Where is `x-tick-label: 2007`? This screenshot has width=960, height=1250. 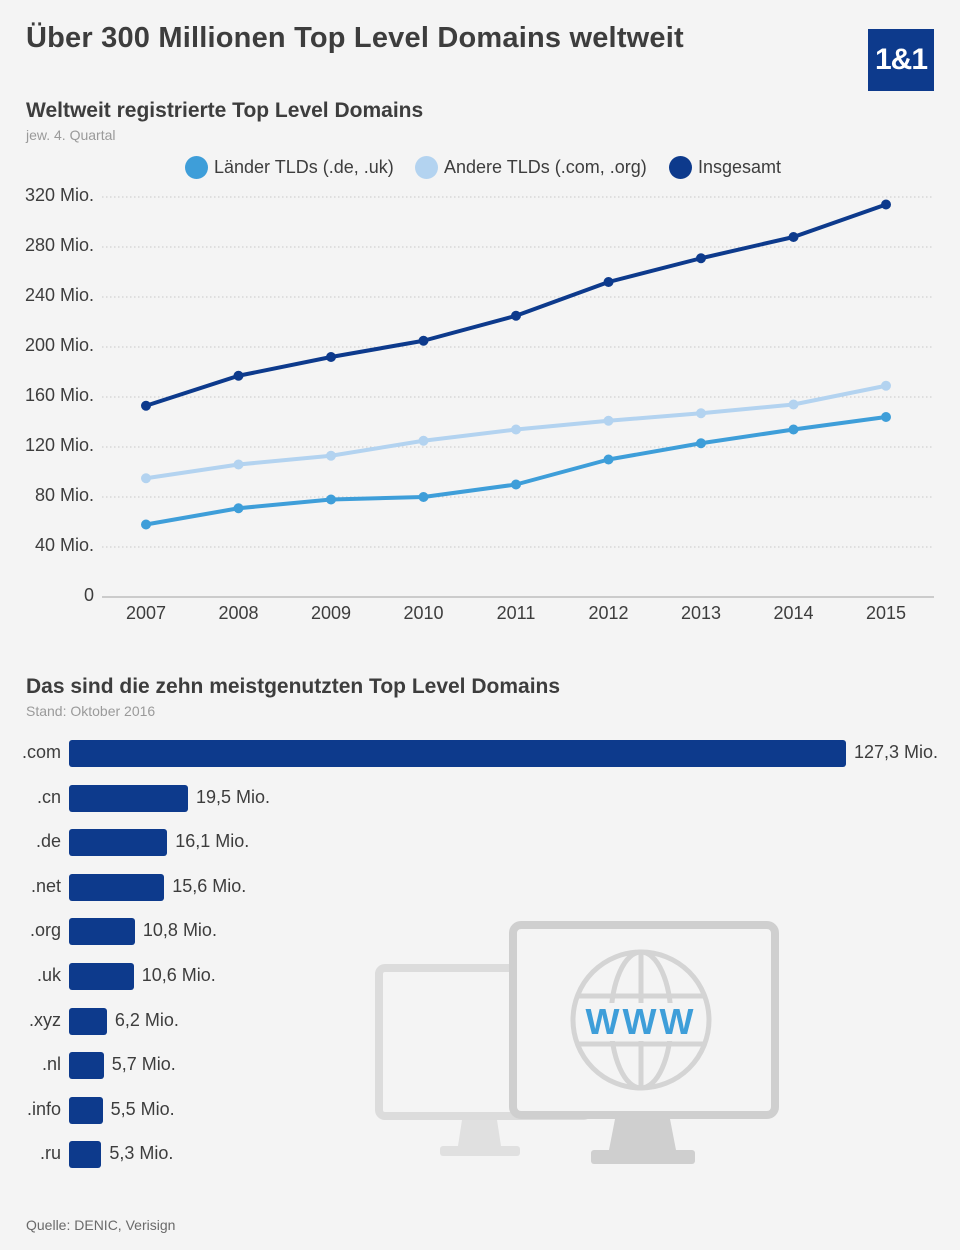 x-tick-label: 2007 is located at coordinates (146, 613).